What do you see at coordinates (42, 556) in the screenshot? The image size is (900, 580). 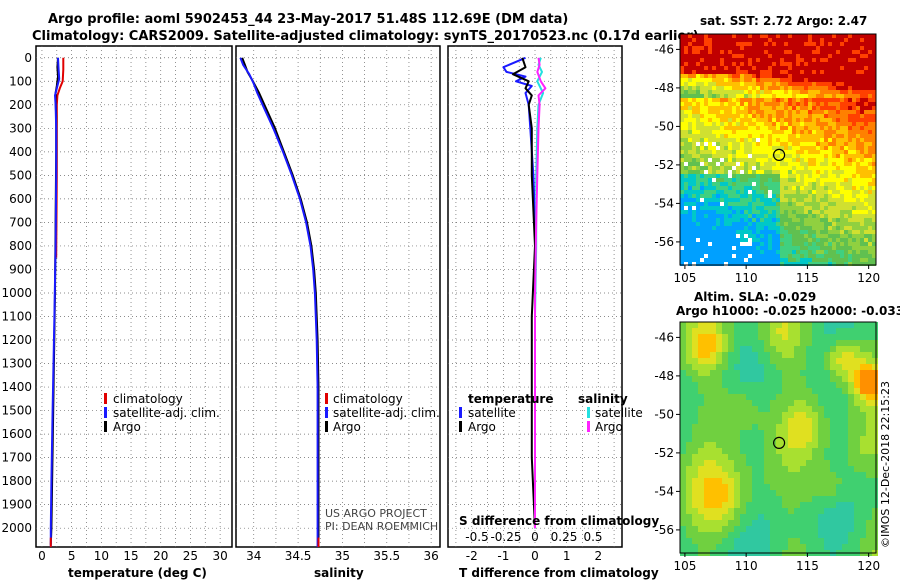 I see `x-tick-label: 0` at bounding box center [42, 556].